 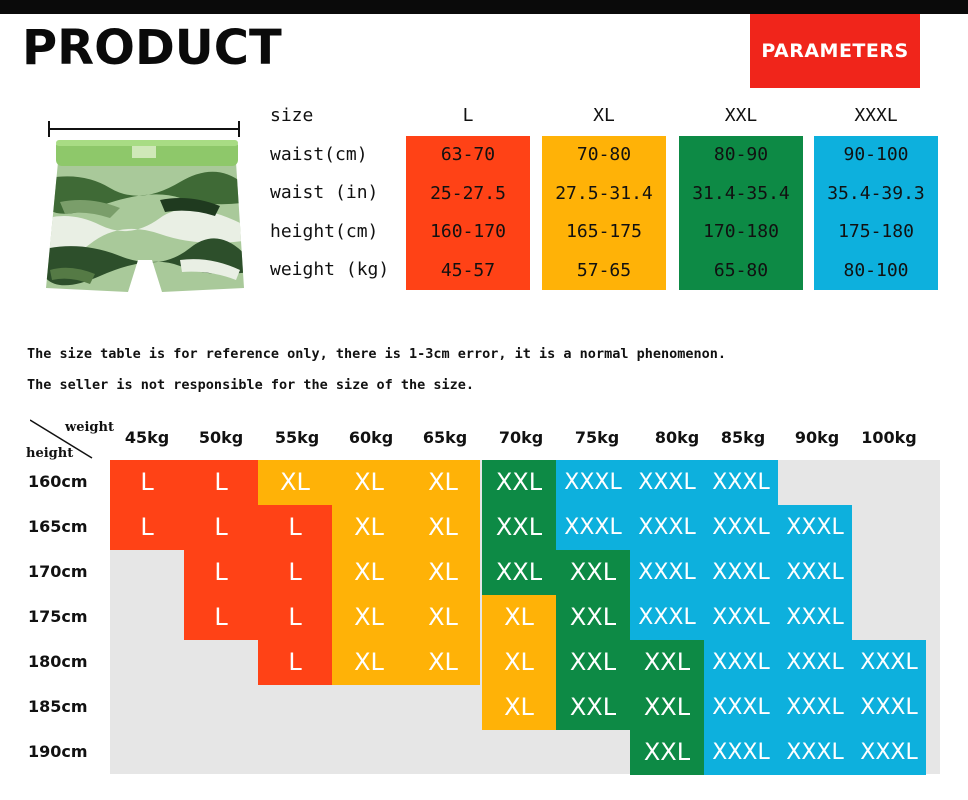 I want to click on param-head-XL: XL, so click(x=604, y=115).